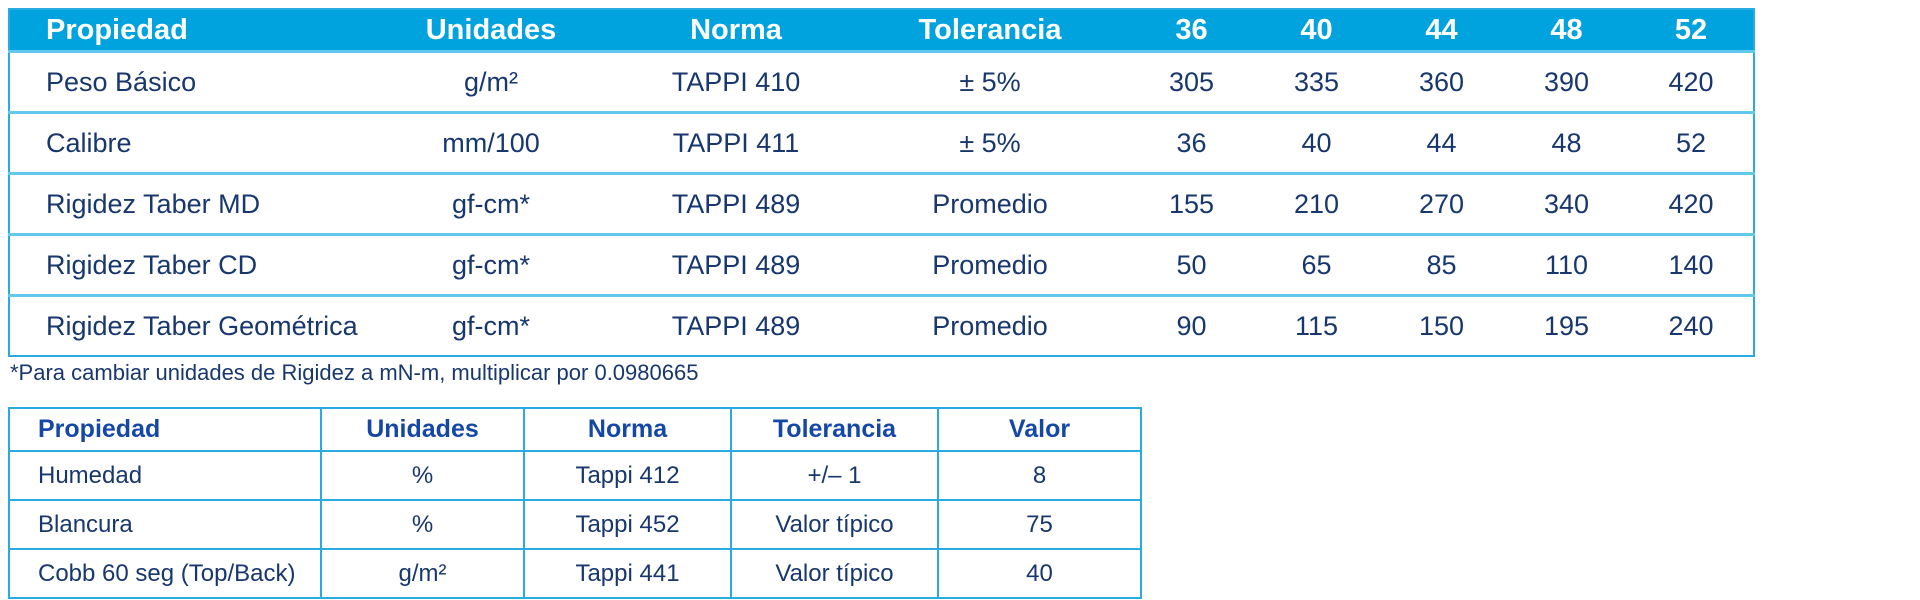 This screenshot has width=1920, height=600. Describe the element at coordinates (1191, 142) in the screenshot. I see `table-cell: 36` at that location.